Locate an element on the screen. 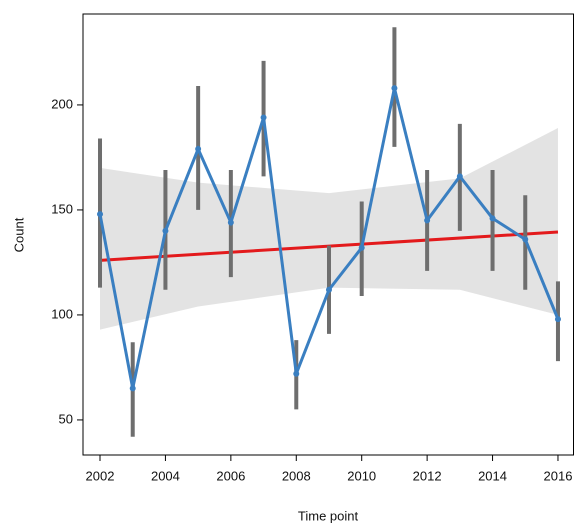 The image size is (574, 524). x-tick-label: 2016 is located at coordinates (558, 475).